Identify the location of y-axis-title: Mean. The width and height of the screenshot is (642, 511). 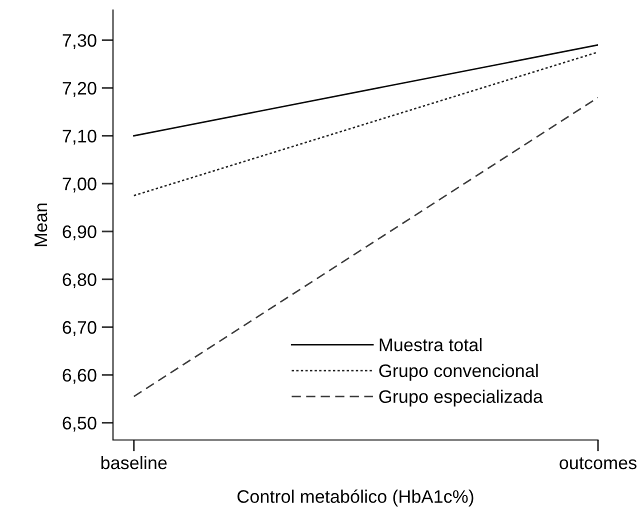
(41, 225).